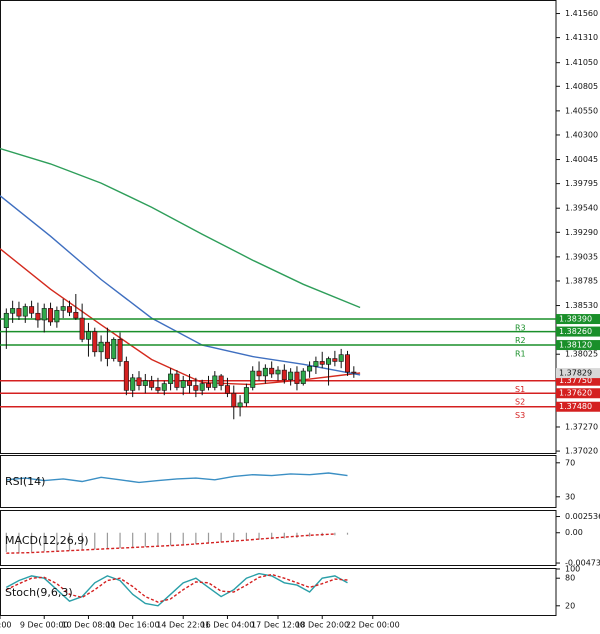  Describe the element at coordinates (520, 340) in the screenshot. I see `level-name: R2` at that location.